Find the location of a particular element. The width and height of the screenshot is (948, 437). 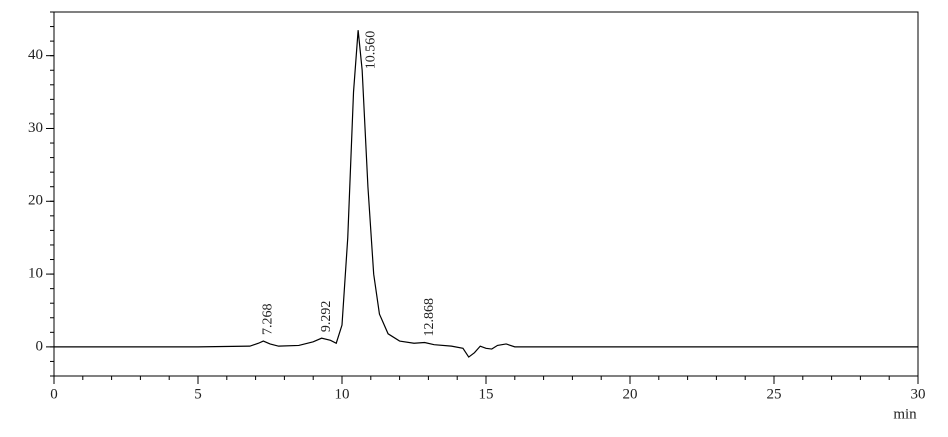

x-tick-label: 20 is located at coordinates (630, 394).